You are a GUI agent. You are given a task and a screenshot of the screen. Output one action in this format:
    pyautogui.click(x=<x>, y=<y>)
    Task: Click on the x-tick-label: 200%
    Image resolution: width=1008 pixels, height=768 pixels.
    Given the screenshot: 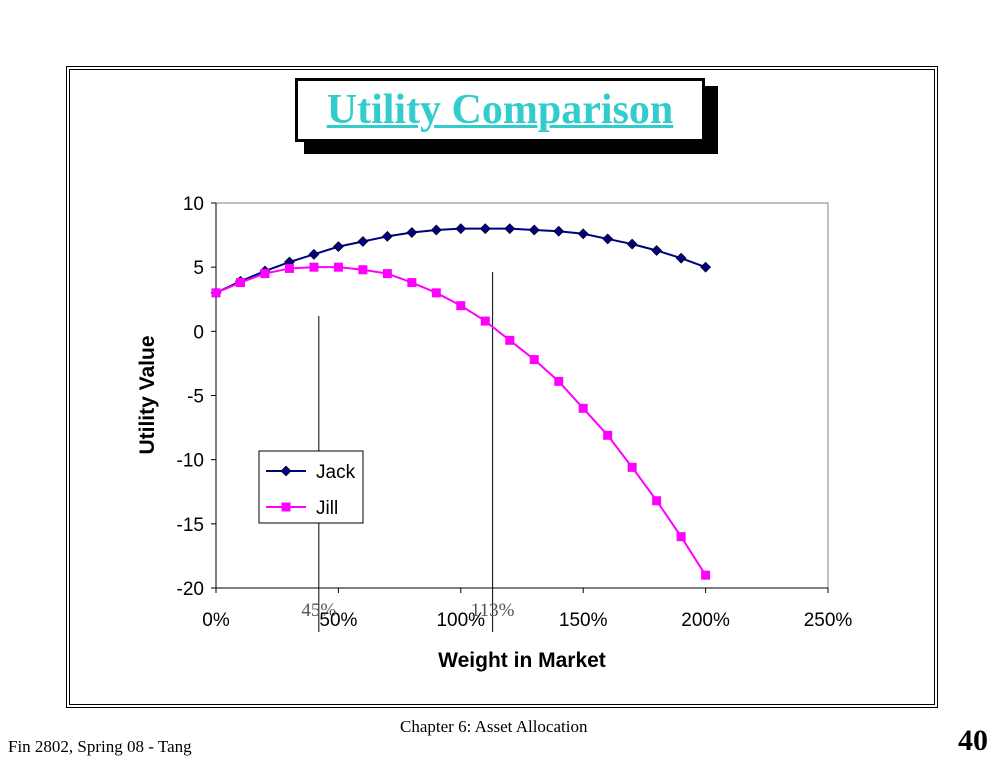 What is the action you would take?
    pyautogui.click(x=705, y=620)
    